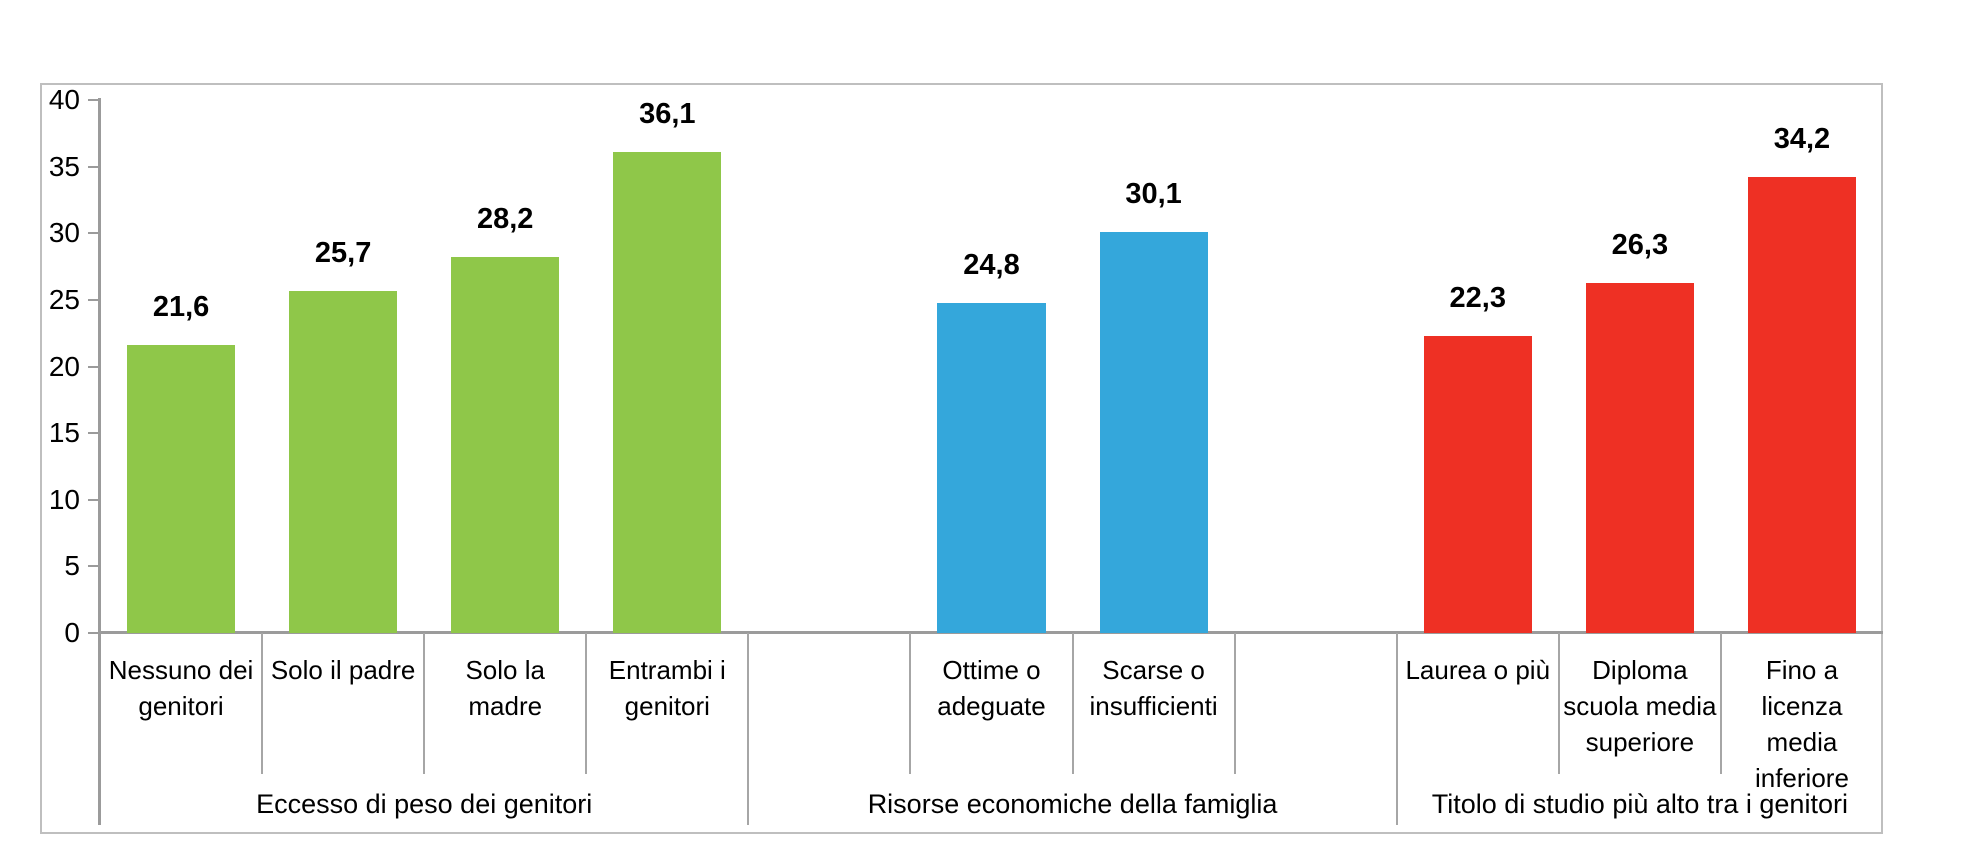 The width and height of the screenshot is (1973, 867). What do you see at coordinates (64, 233) in the screenshot?
I see `y-tick-label: 30` at bounding box center [64, 233].